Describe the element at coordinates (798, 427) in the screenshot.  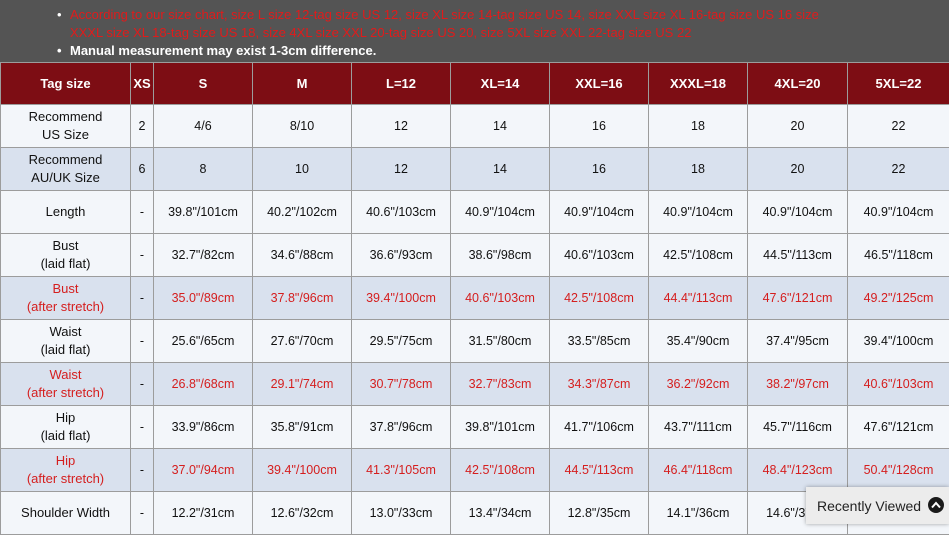
I see `size-cell: 45.7"/116cm` at that location.